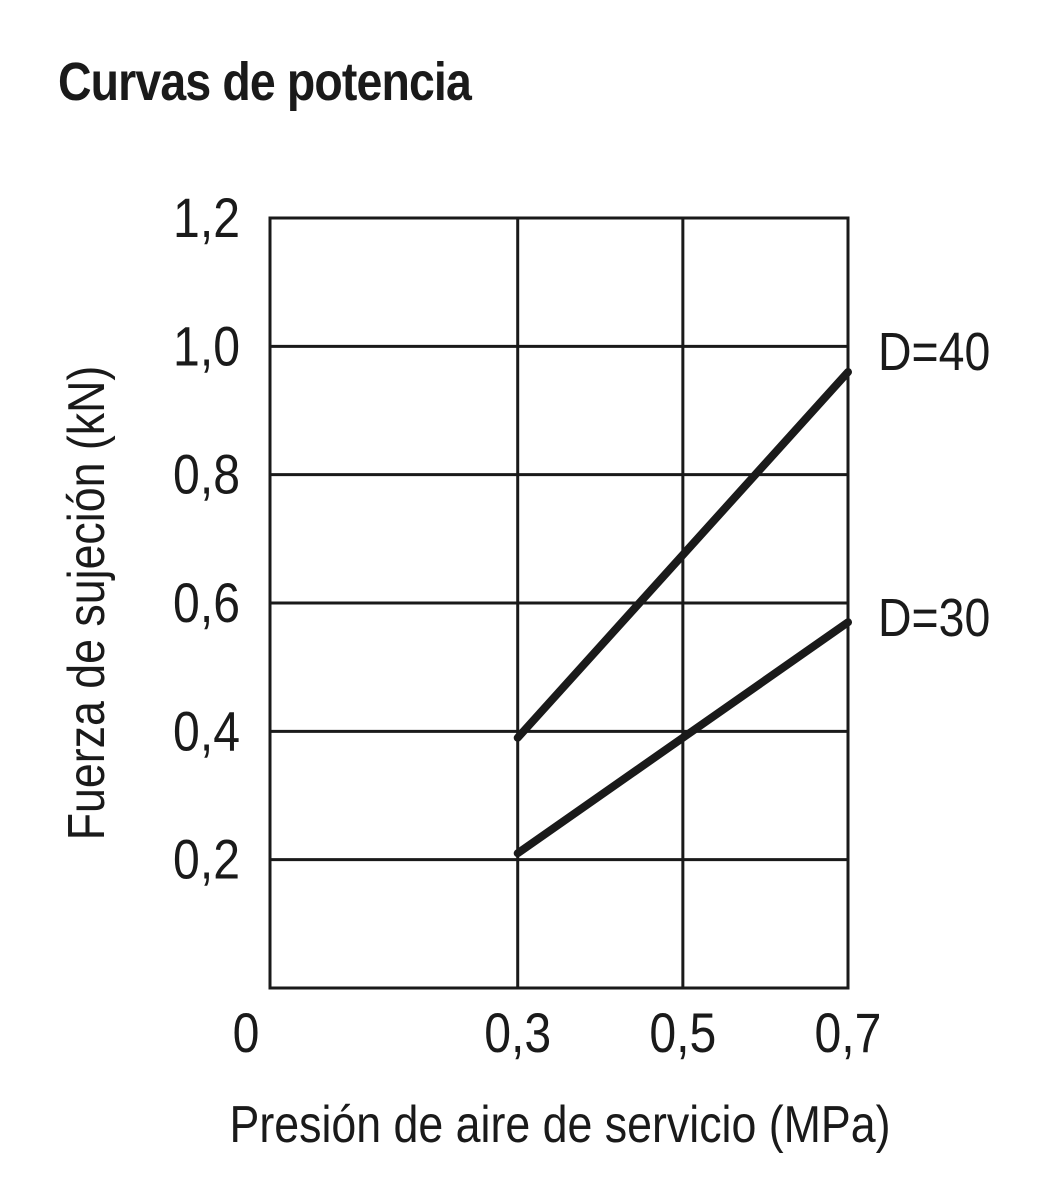 This screenshot has height=1200, width=1064. I want to click on y-tick-label: 0,4, so click(206, 732).